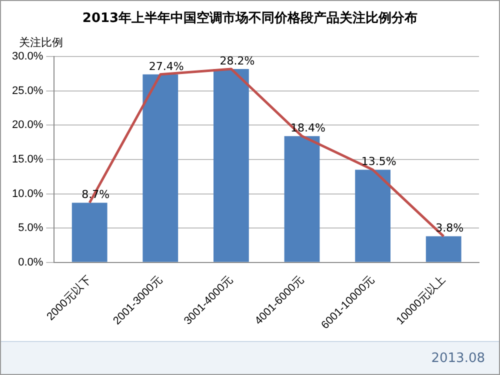 The height and width of the screenshot is (375, 500). Describe the element at coordinates (28, 160) in the screenshot. I see `y-tick-label: 15.0%` at that location.